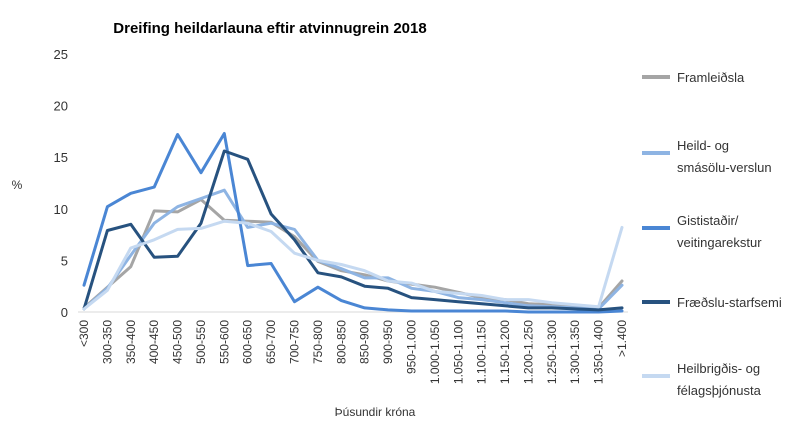 The height and width of the screenshot is (431, 800). Describe the element at coordinates (154, 342) in the screenshot. I see `x-tick-label: 400-450` at that location.